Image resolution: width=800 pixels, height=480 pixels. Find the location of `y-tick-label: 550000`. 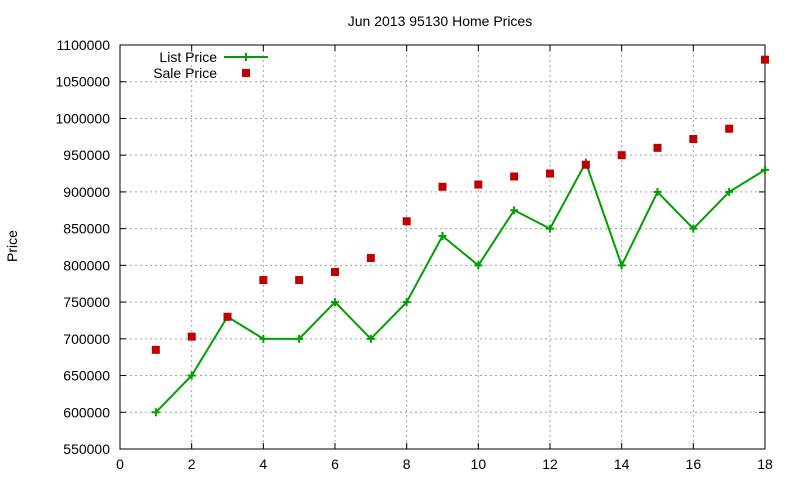

y-tick-label: 550000 is located at coordinates (86, 449).